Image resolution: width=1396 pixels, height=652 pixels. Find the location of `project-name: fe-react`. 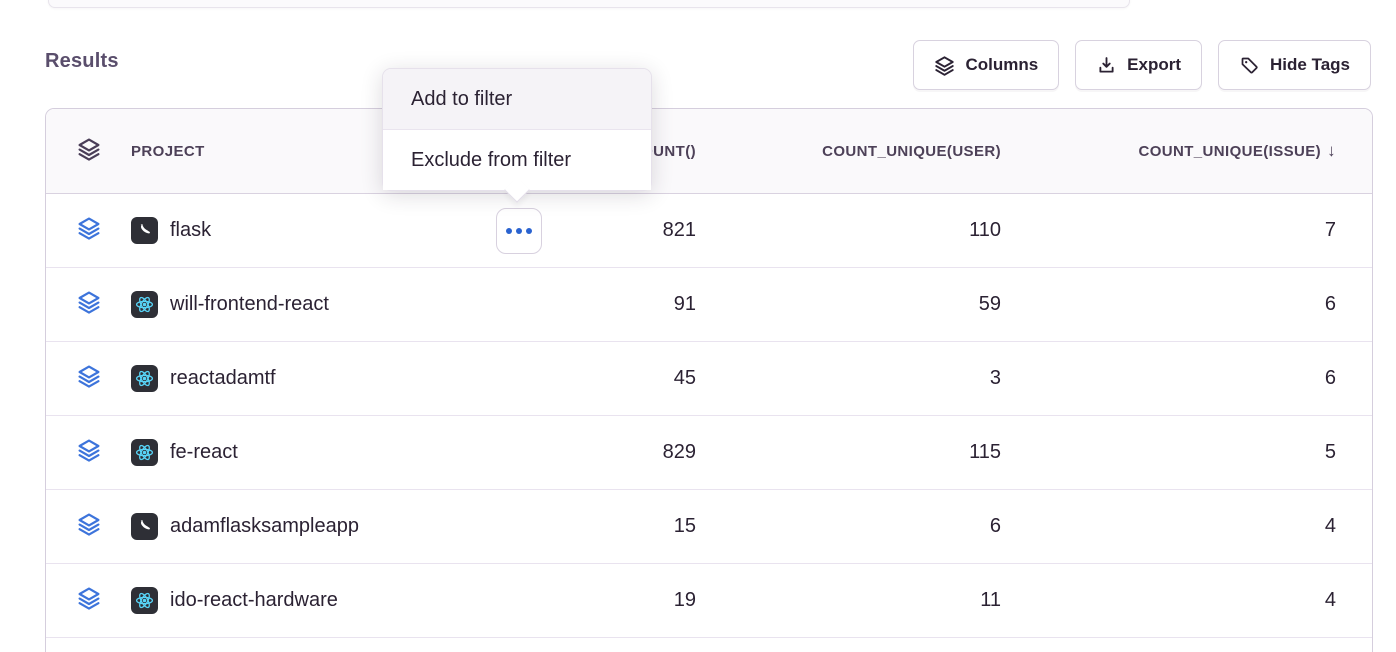

project-name: fe-react is located at coordinates (204, 452).